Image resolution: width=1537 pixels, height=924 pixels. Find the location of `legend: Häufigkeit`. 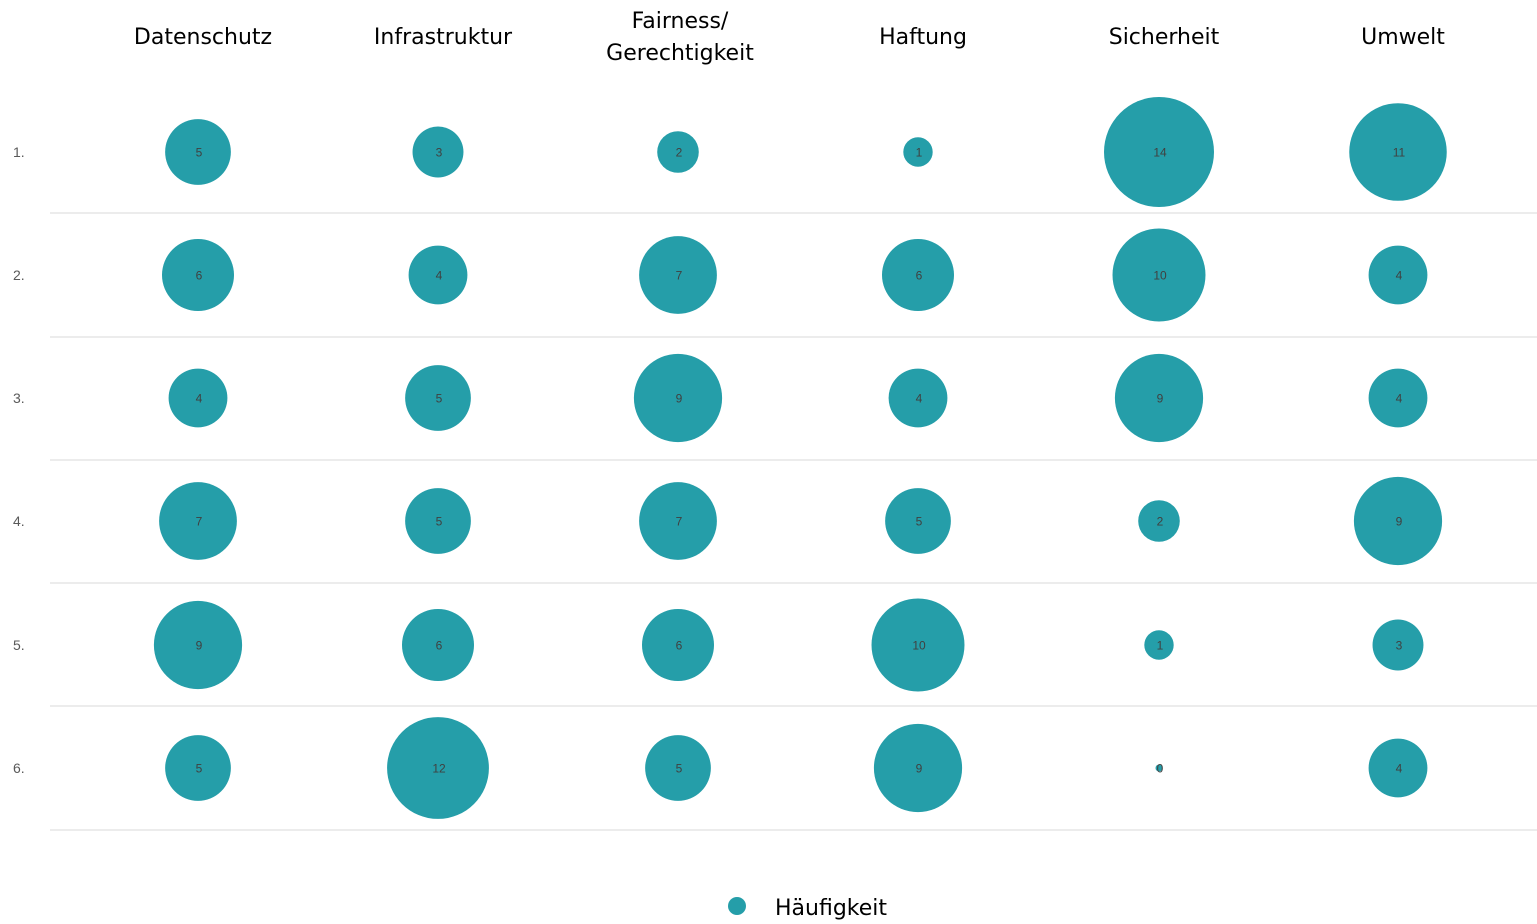

legend: Häufigkeit is located at coordinates (807, 908).